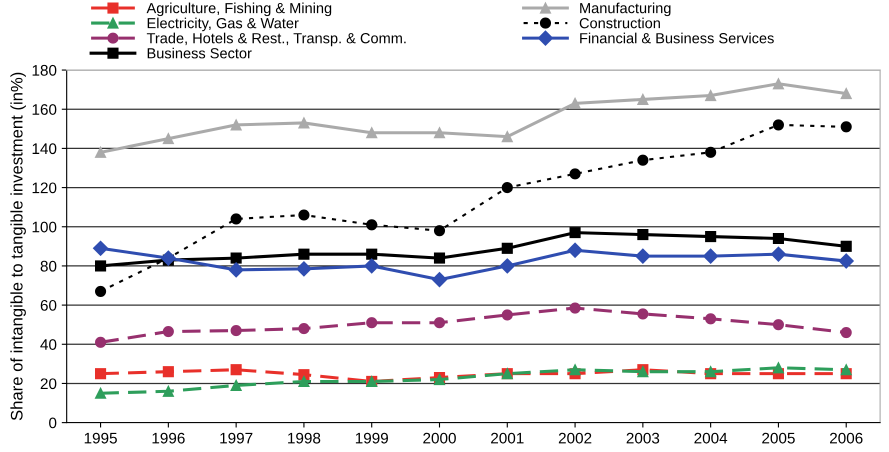 The image size is (889, 452). I want to click on legend-label: Agriculture, Fishing & Mining, so click(239, 9).